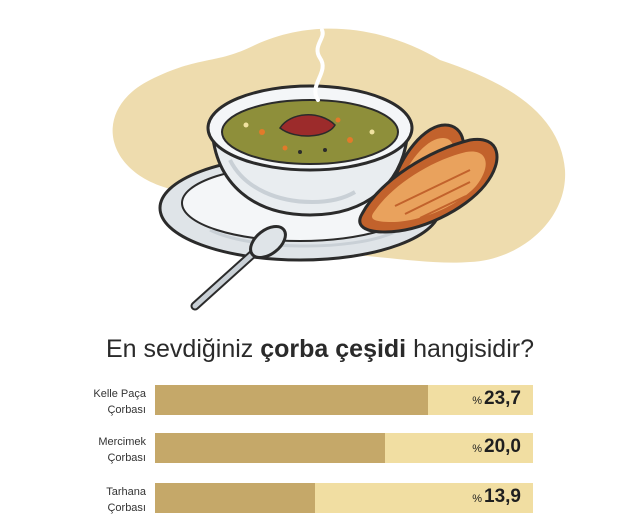  What do you see at coordinates (502, 496) in the screenshot?
I see `value-text: 13,9` at bounding box center [502, 496].